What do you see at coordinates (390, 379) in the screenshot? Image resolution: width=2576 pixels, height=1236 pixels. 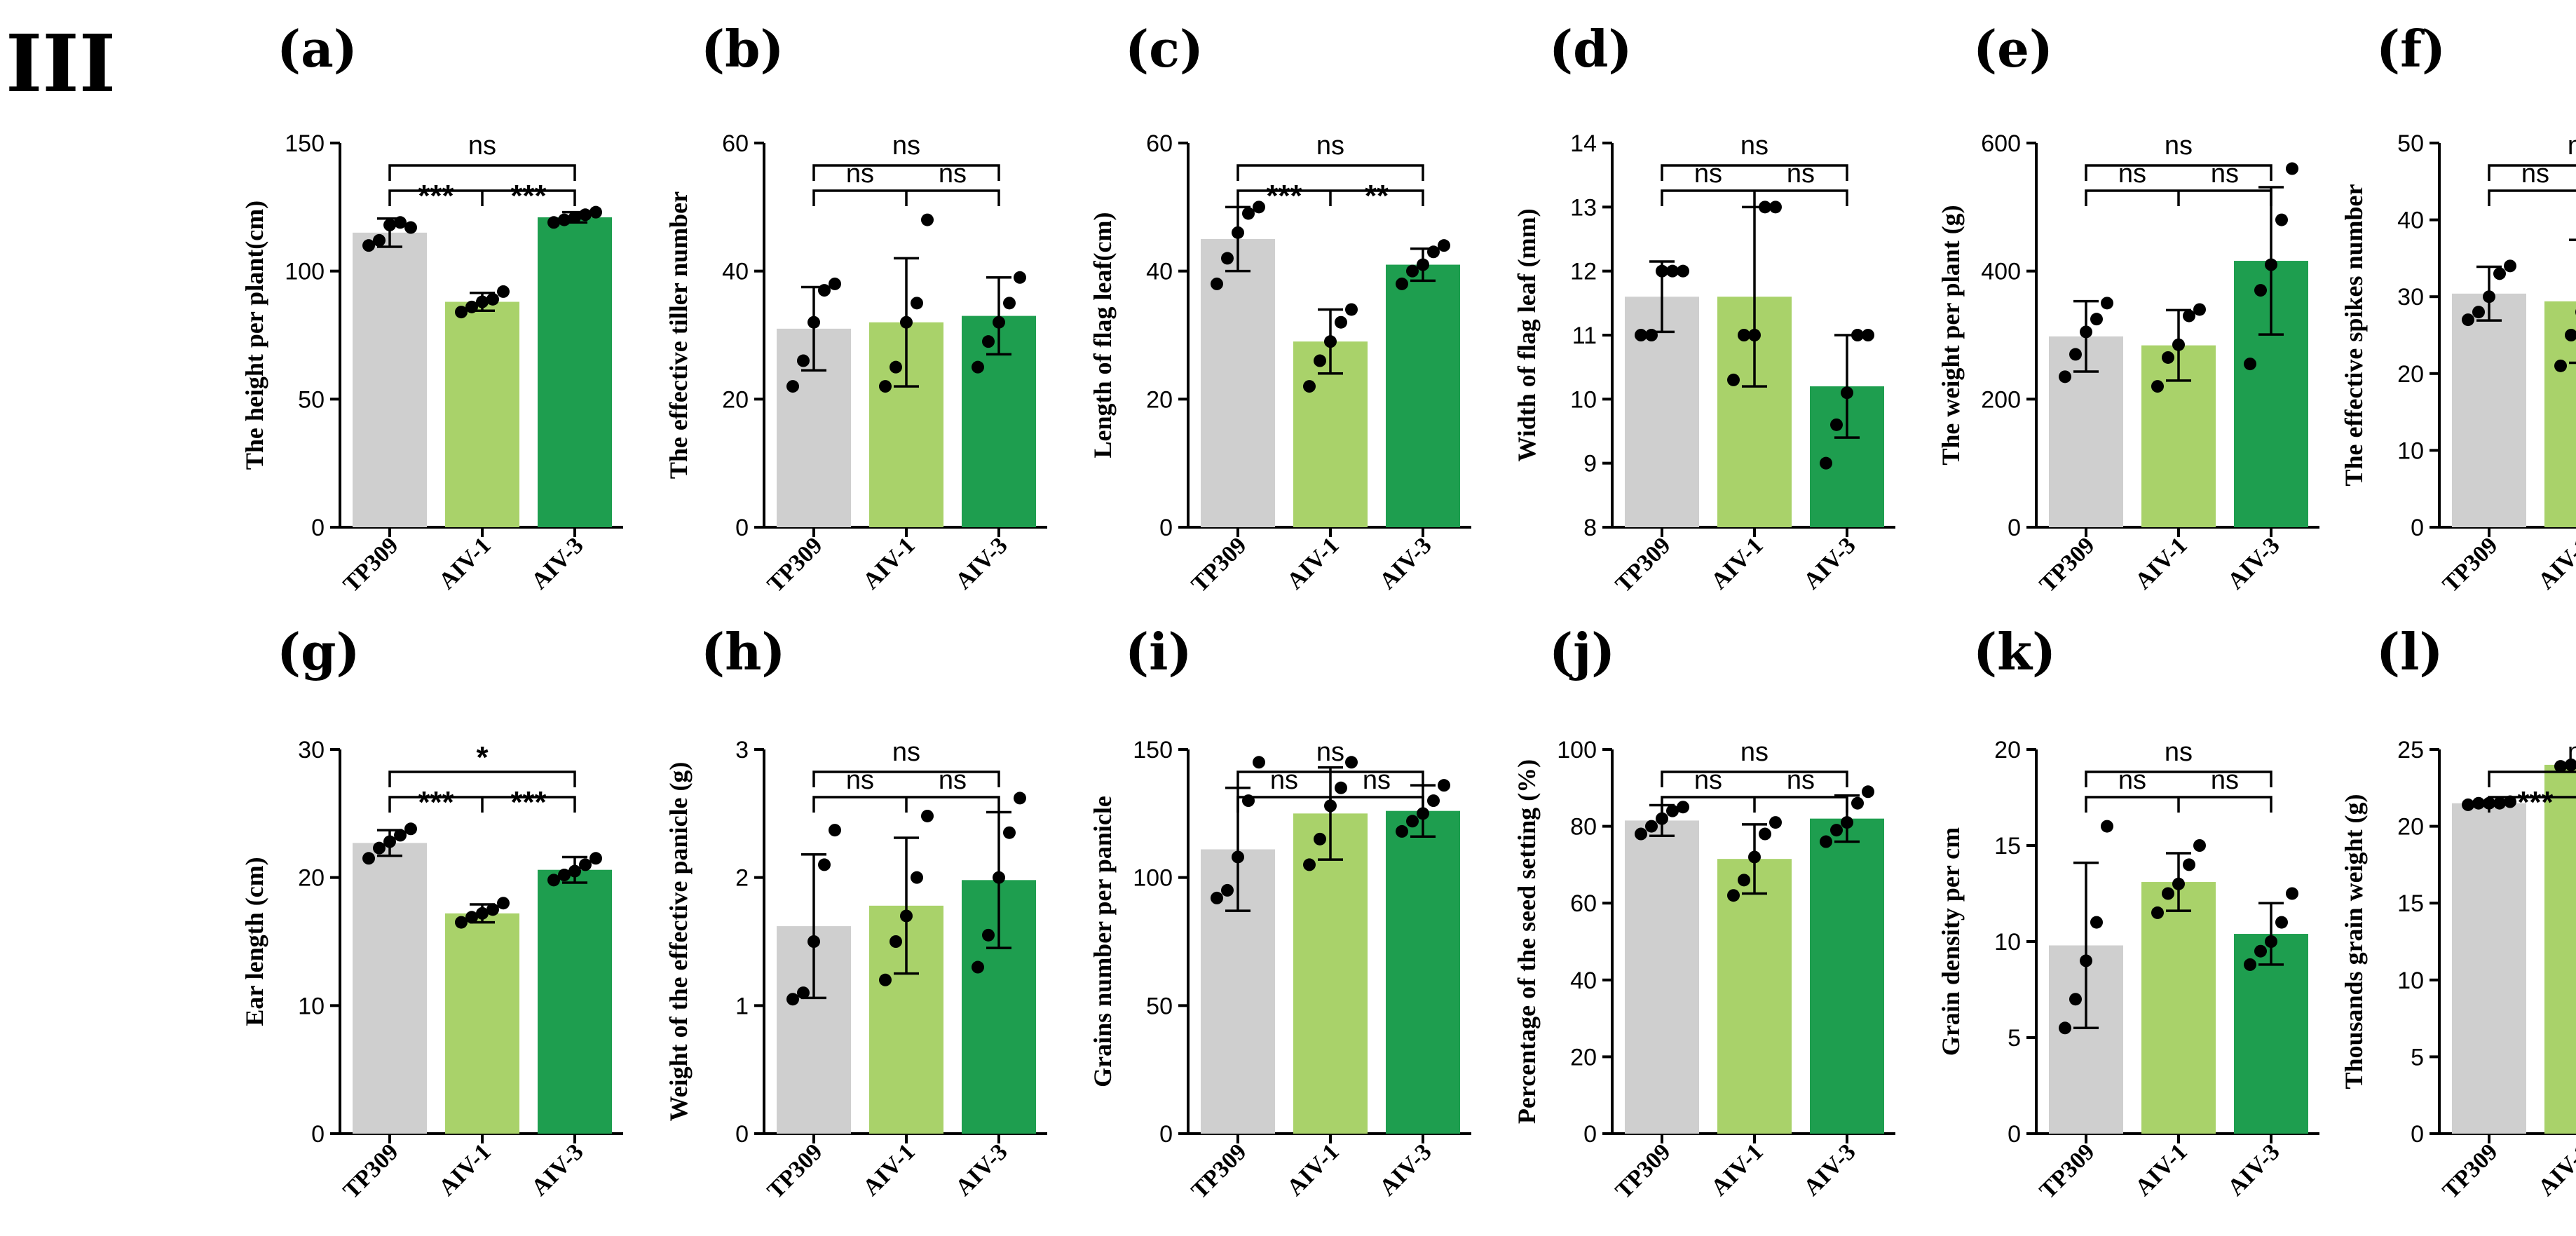 I see `bar-tp309` at bounding box center [390, 379].